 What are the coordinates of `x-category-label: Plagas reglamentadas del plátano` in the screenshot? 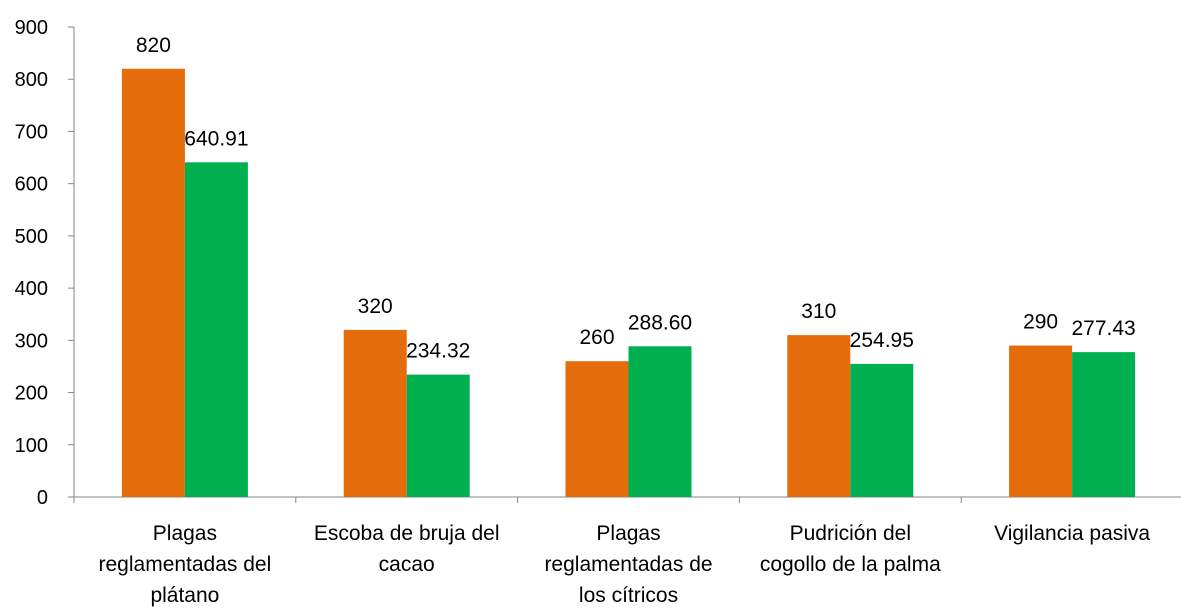 It's located at (185, 564).